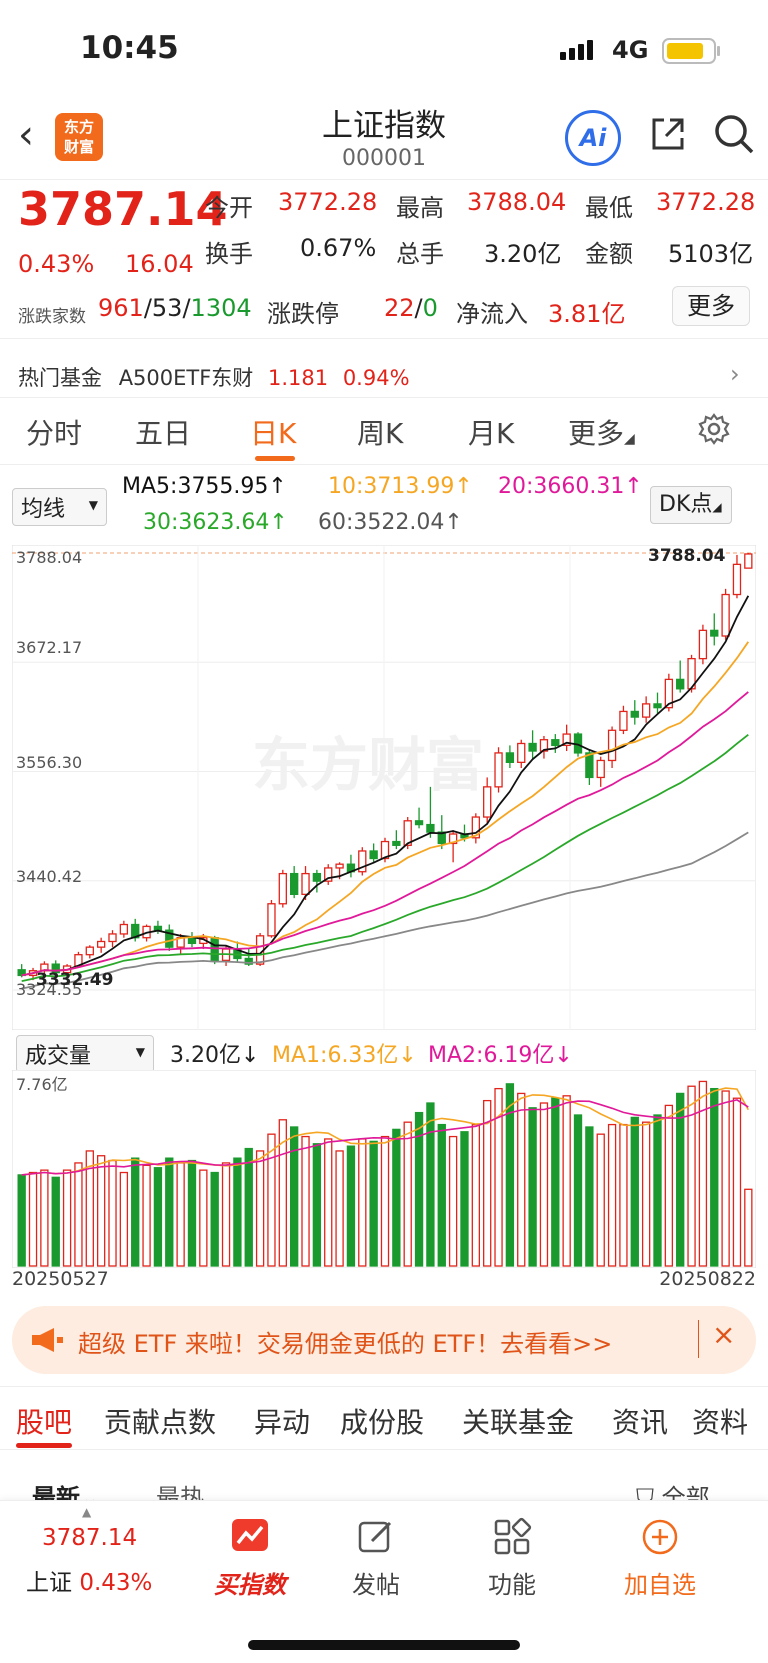  What do you see at coordinates (630, 50) in the screenshot?
I see `network-label: 4G` at bounding box center [630, 50].